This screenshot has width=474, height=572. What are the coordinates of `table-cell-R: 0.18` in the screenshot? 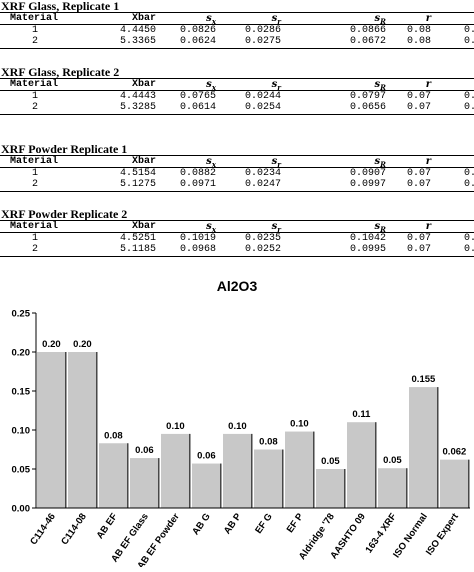 It's located at (468, 107).